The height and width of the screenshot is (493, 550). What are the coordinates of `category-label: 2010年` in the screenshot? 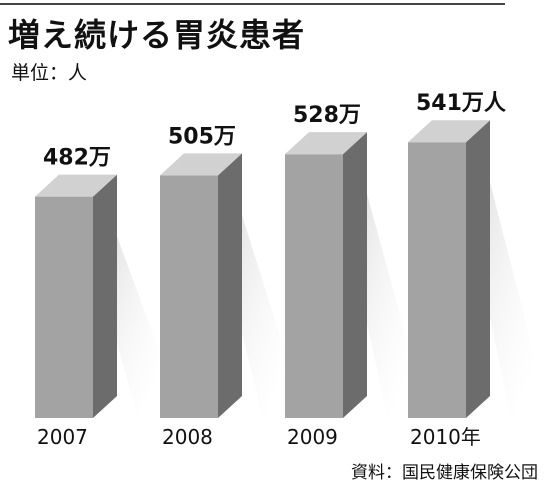 It's located at (445, 437).